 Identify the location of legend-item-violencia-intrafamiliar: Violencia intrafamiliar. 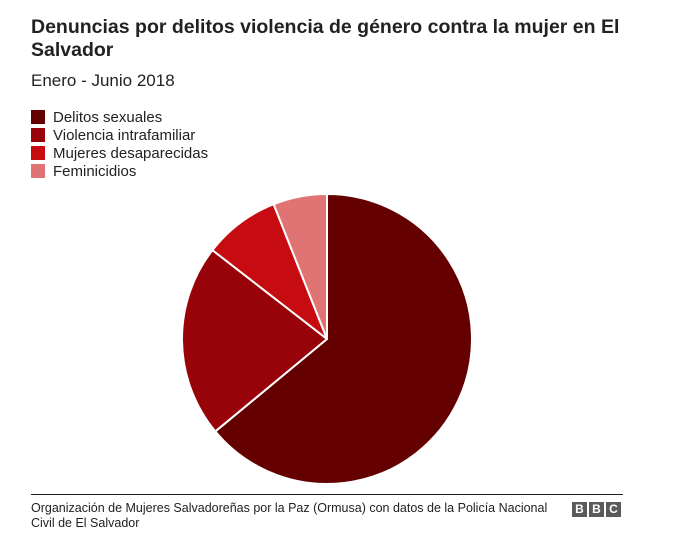
(119, 135).